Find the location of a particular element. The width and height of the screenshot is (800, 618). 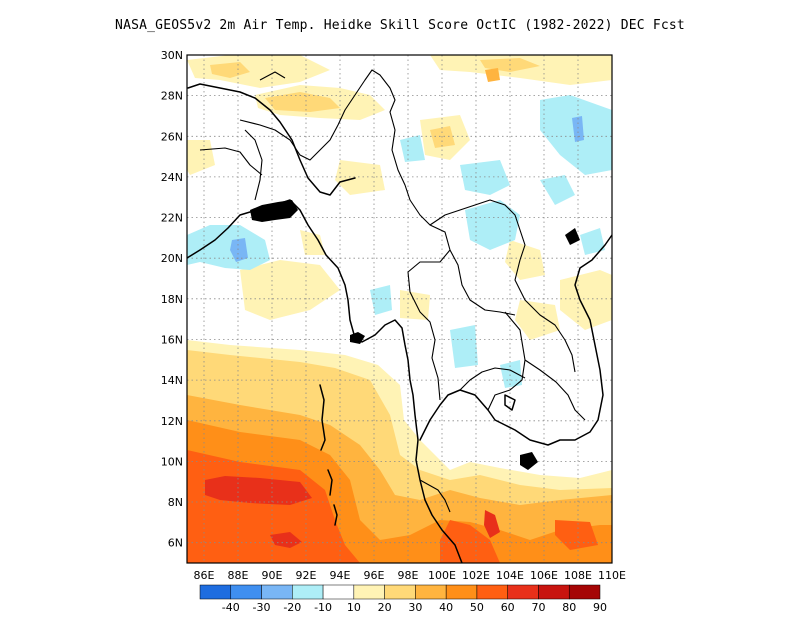

colorbar-label: 50 is located at coordinates (477, 607).